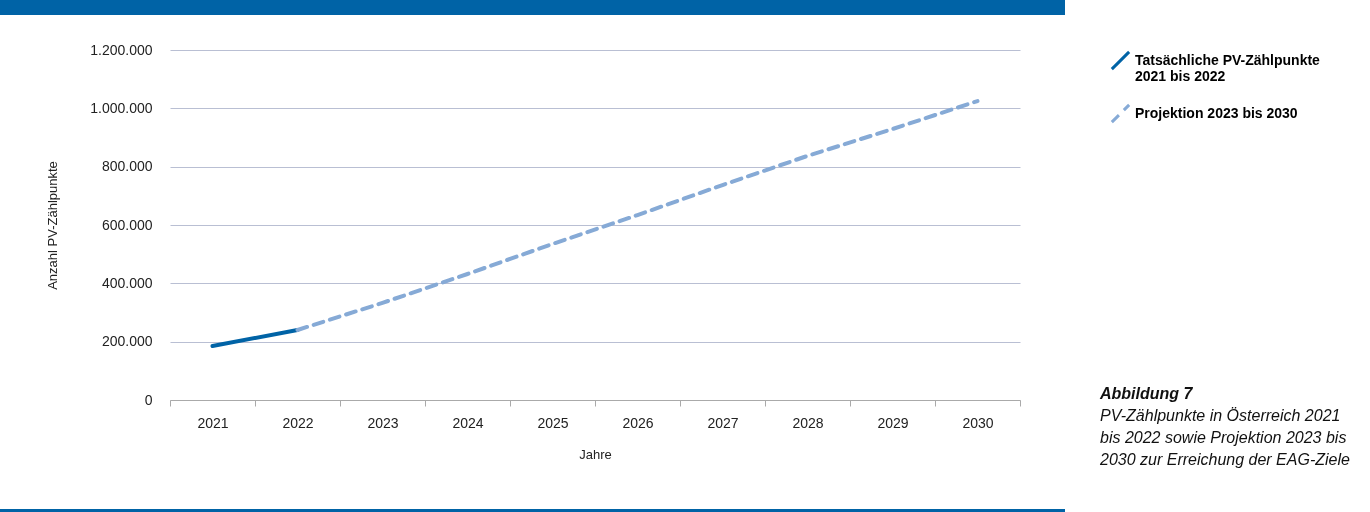 The image size is (1370, 512). What do you see at coordinates (127, 282) in the screenshot?
I see `y-tick-label: 400.000` at bounding box center [127, 282].